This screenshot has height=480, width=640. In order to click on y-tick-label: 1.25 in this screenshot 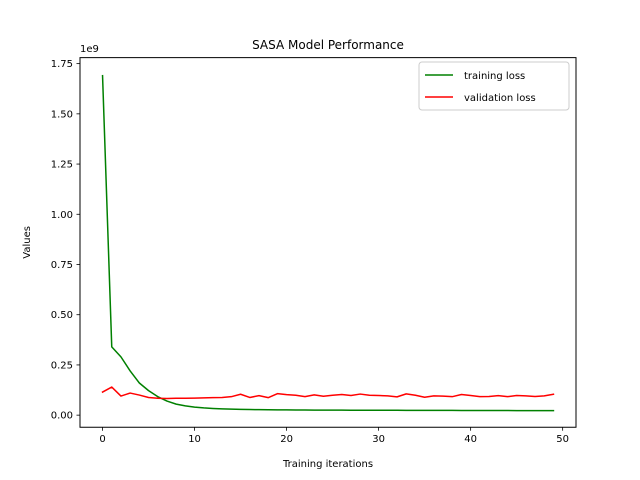, I will do `click(62, 165)`.